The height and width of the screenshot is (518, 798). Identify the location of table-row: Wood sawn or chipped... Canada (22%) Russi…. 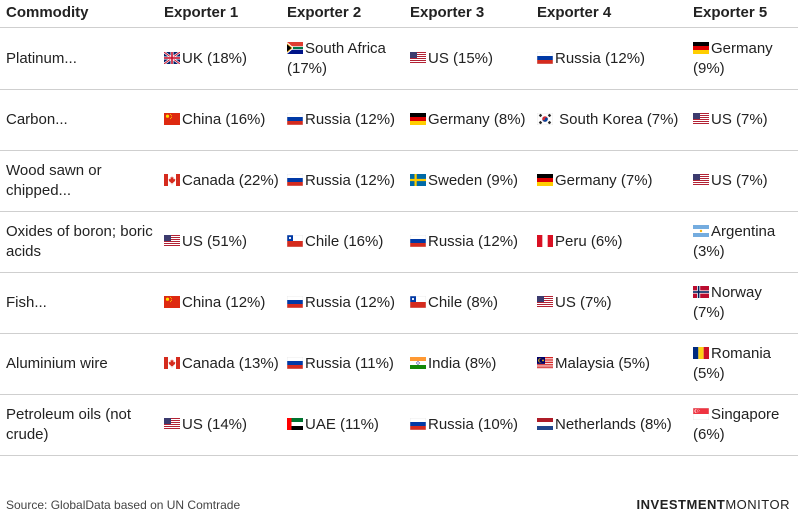
(399, 181).